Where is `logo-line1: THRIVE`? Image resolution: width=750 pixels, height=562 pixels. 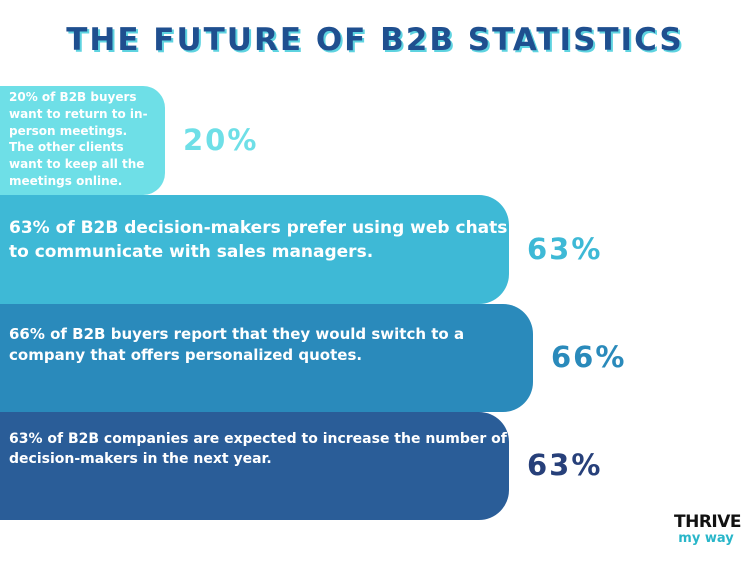
logo-line1: THRIVE is located at coordinates (708, 522).